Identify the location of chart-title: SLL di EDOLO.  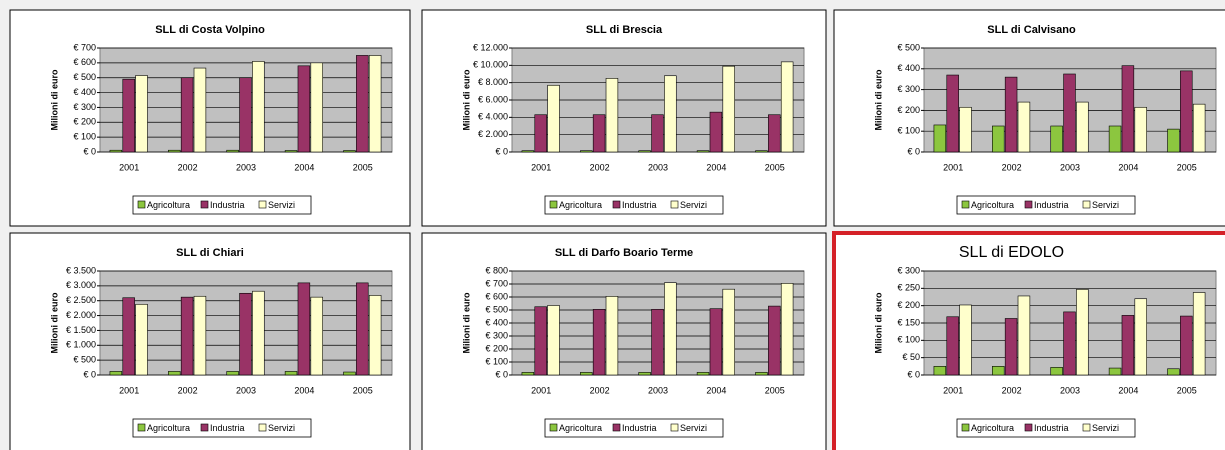
(1011, 252).